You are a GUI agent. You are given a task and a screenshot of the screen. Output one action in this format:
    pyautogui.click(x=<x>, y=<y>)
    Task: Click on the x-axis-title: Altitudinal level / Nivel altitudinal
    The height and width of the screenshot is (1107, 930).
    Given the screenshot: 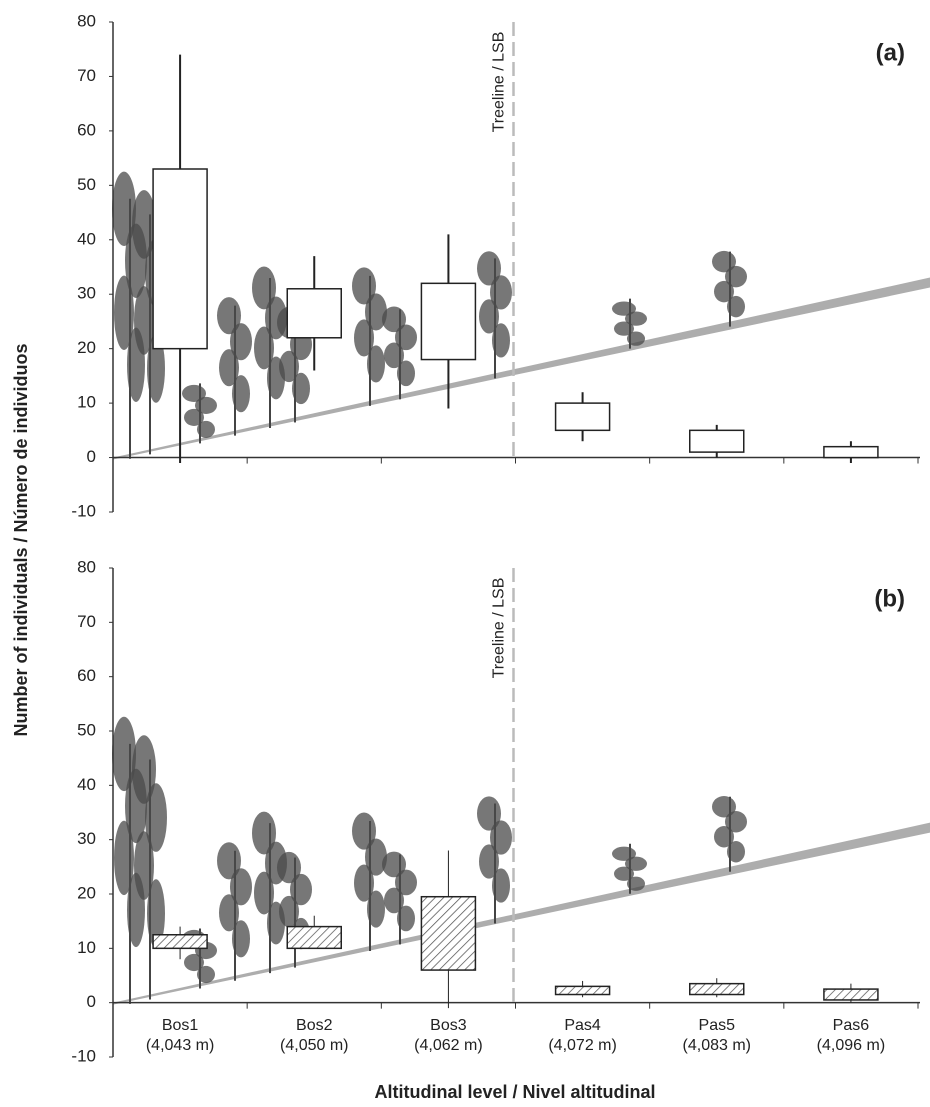 What is the action you would take?
    pyautogui.click(x=514, y=1092)
    